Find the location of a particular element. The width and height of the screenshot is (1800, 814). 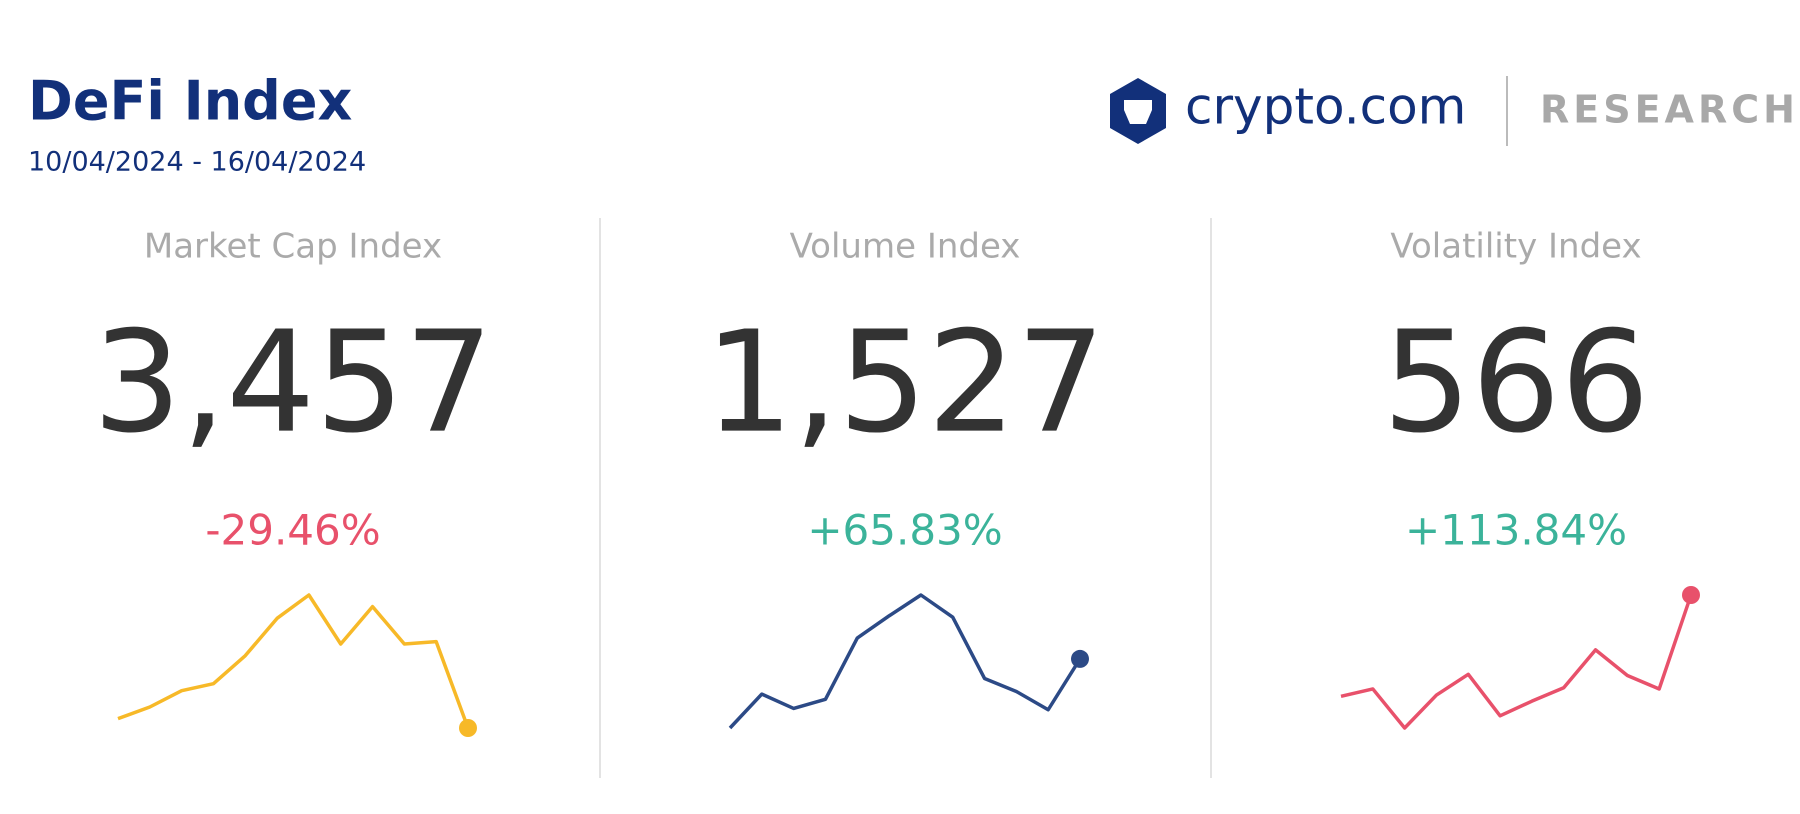

date-range: 10/04/2024 - 16/04/2024 is located at coordinates (197, 162).